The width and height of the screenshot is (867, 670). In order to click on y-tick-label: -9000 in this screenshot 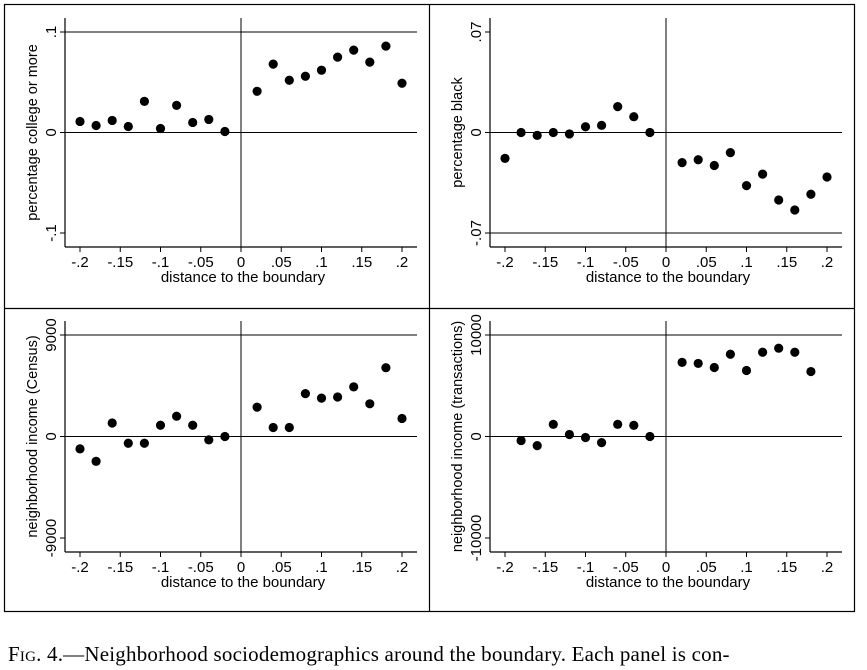, I will do `click(51, 538)`.